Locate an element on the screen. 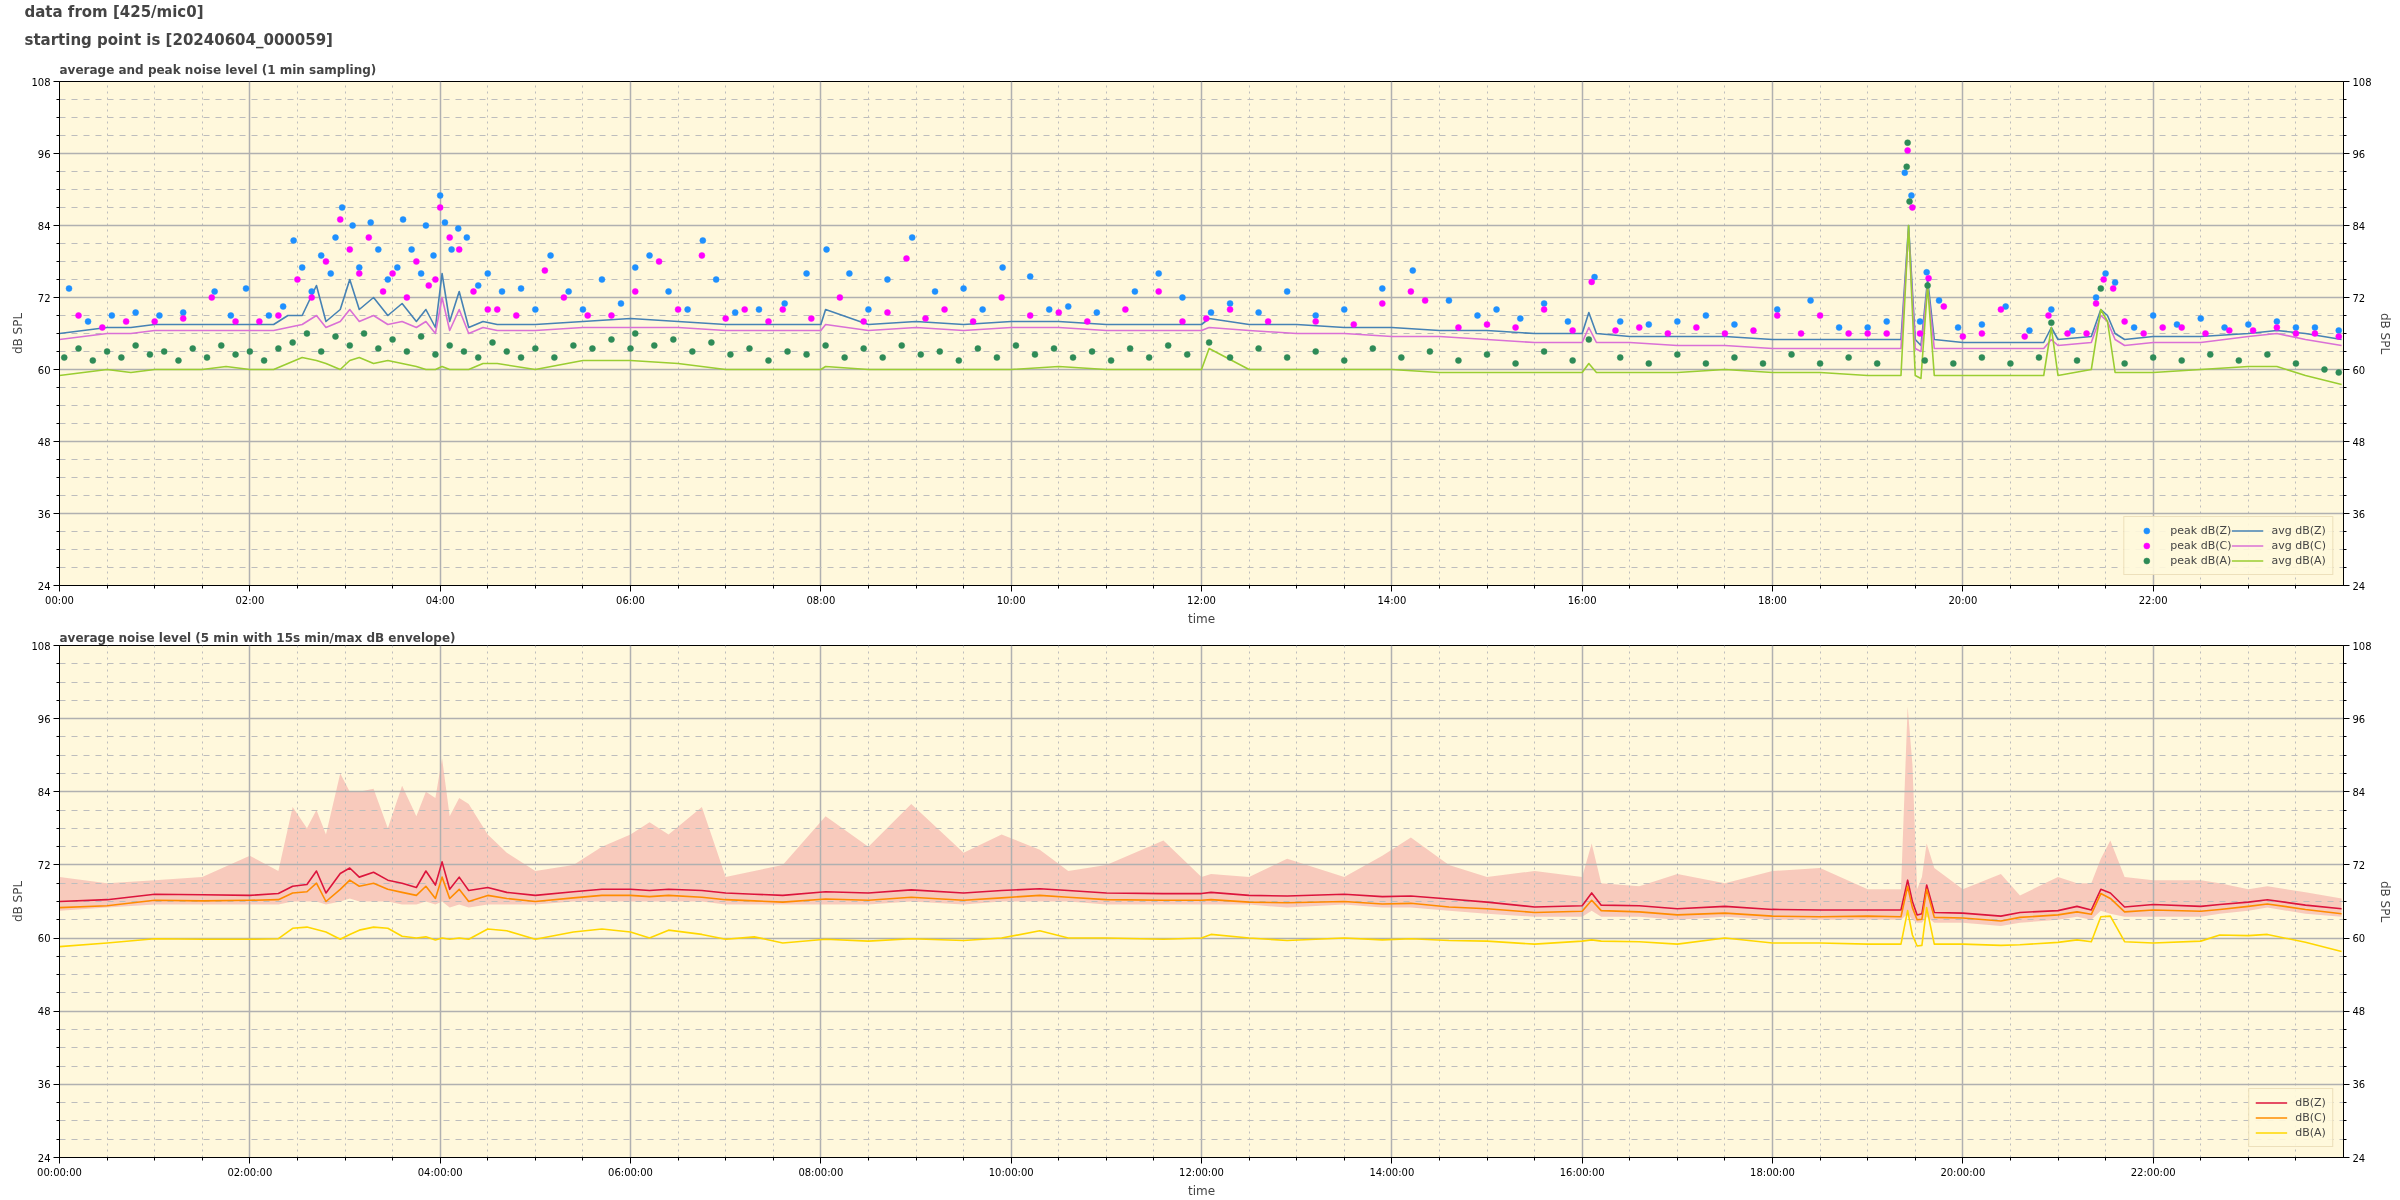 This screenshot has width=2400, height=1200. legend-label: peak dB(Z) is located at coordinates (2201, 530).